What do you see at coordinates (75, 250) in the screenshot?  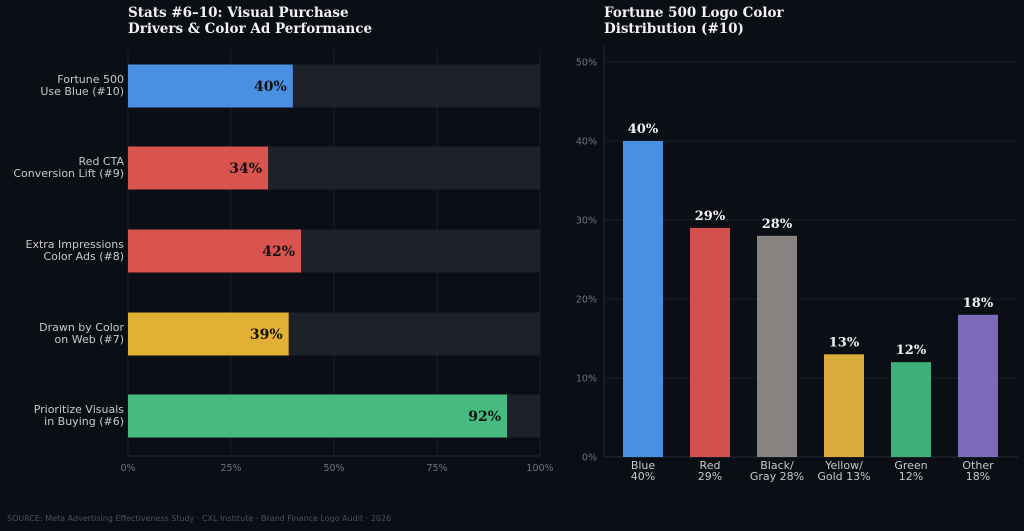 I see `category-label: Extra Impressions Color Ads (#8)` at bounding box center [75, 250].